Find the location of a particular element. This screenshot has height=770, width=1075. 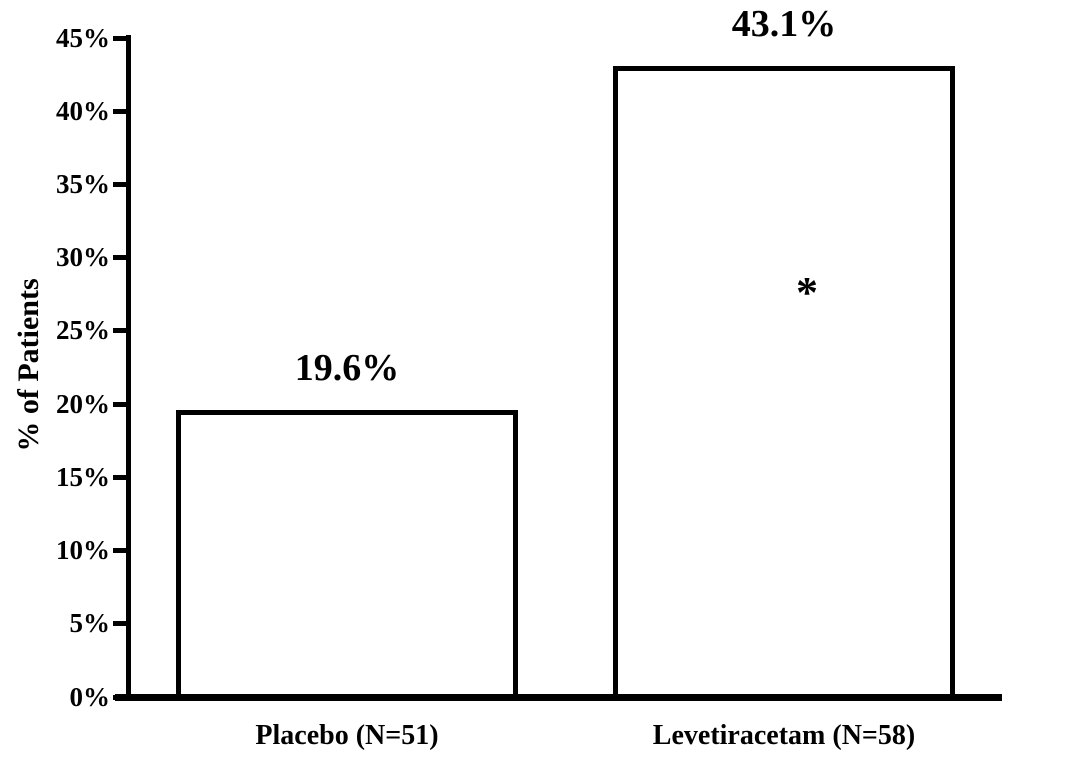

y-axis-line is located at coordinates (128, 368).